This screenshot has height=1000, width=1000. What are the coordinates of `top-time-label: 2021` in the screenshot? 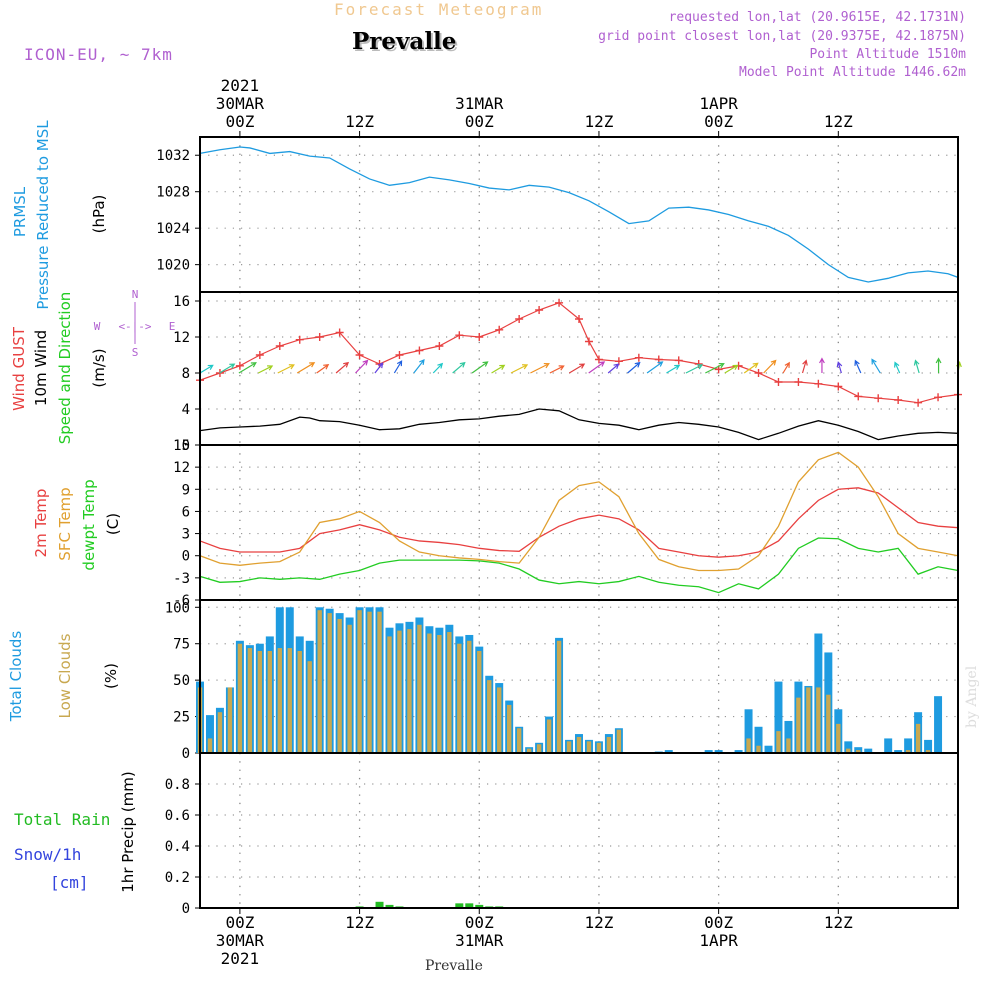 It's located at (240, 85).